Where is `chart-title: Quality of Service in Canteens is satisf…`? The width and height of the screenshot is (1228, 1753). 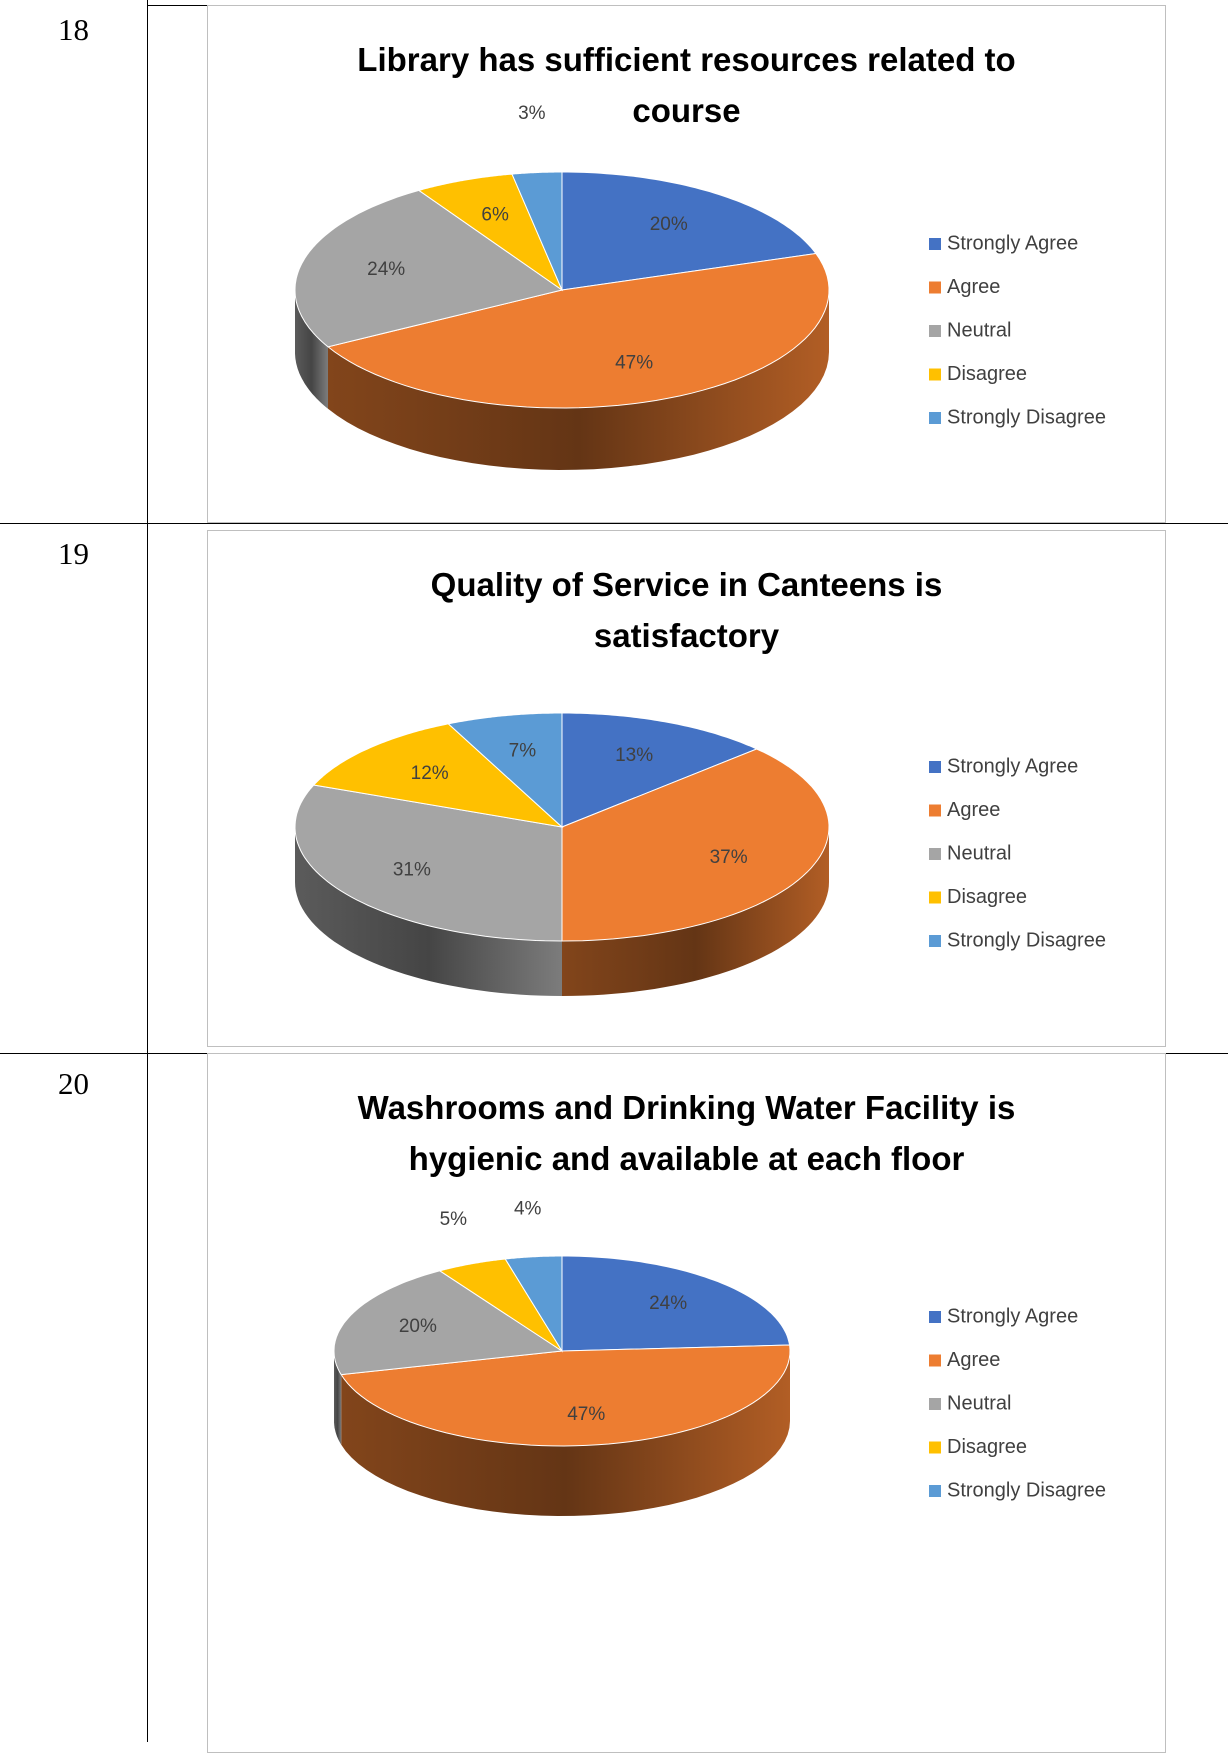 chart-title: Quality of Service in Canteens is satisf… is located at coordinates (686, 610).